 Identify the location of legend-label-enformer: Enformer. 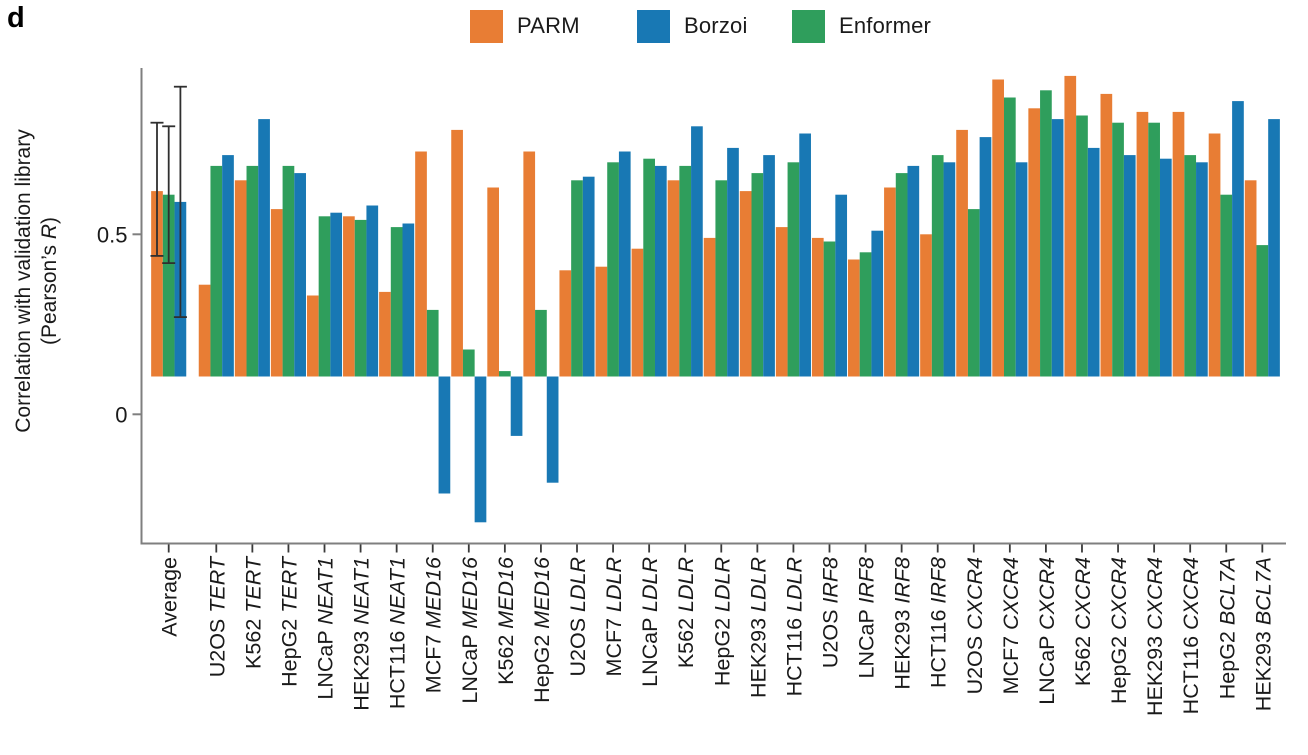
(885, 25).